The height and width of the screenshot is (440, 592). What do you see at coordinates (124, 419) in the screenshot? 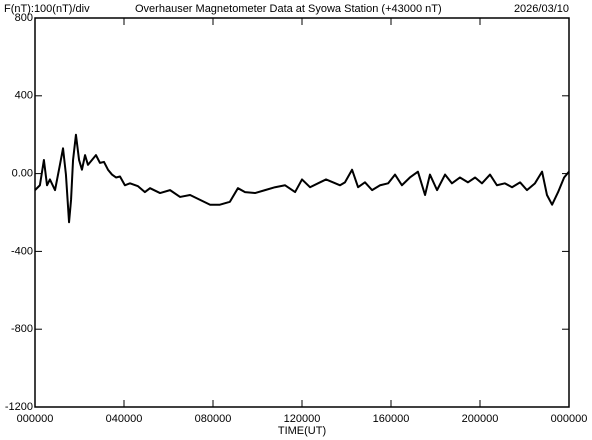
I see `x-tick-label: 040000` at bounding box center [124, 419].